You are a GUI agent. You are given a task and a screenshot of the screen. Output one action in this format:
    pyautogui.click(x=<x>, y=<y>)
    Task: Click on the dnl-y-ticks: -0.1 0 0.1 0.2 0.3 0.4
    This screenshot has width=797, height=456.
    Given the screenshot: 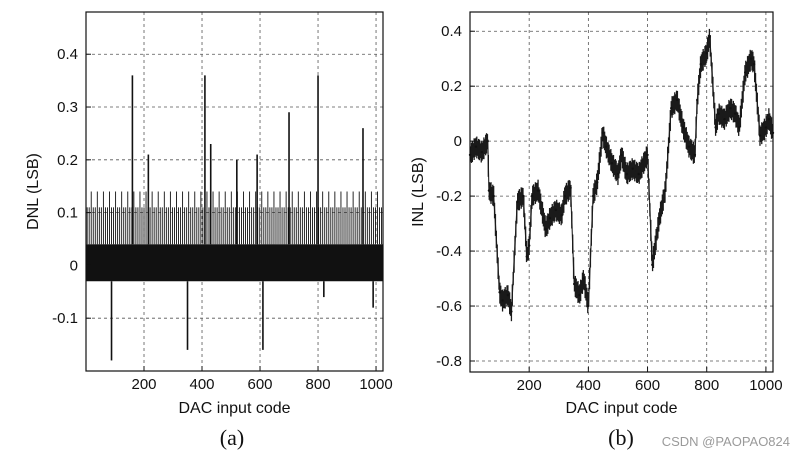 What is the action you would take?
    pyautogui.click(x=71, y=186)
    